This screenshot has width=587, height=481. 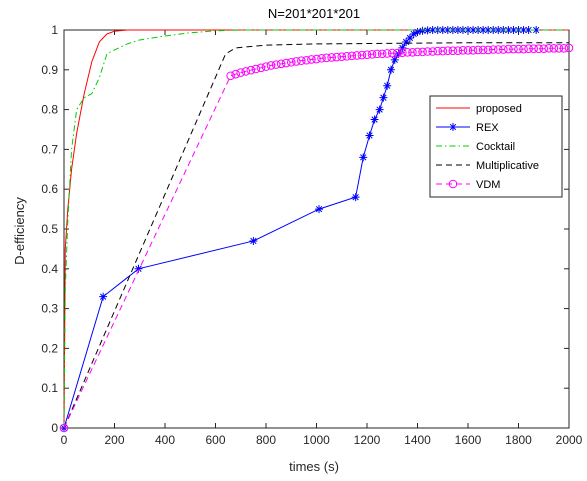 What do you see at coordinates (49, 110) in the screenshot?
I see `y-tick-label-8: 0.8` at bounding box center [49, 110].